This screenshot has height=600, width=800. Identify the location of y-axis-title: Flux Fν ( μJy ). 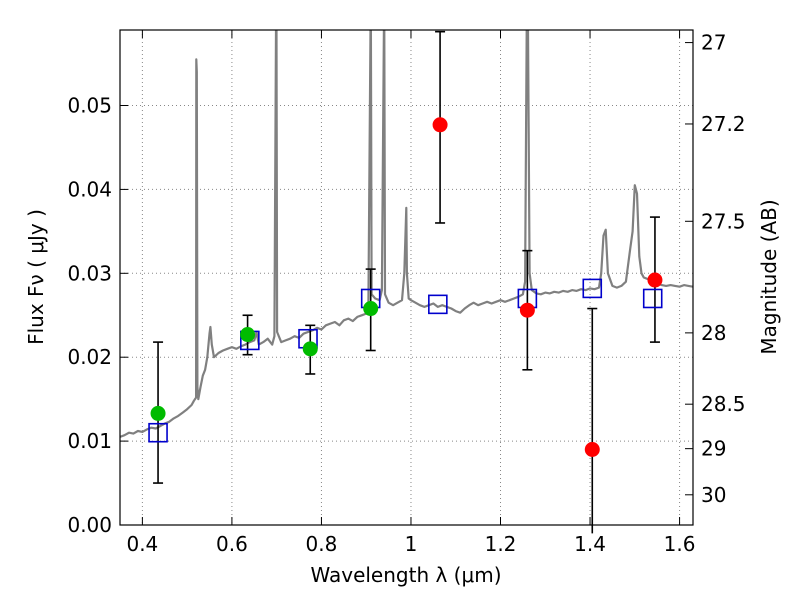
(36, 277).